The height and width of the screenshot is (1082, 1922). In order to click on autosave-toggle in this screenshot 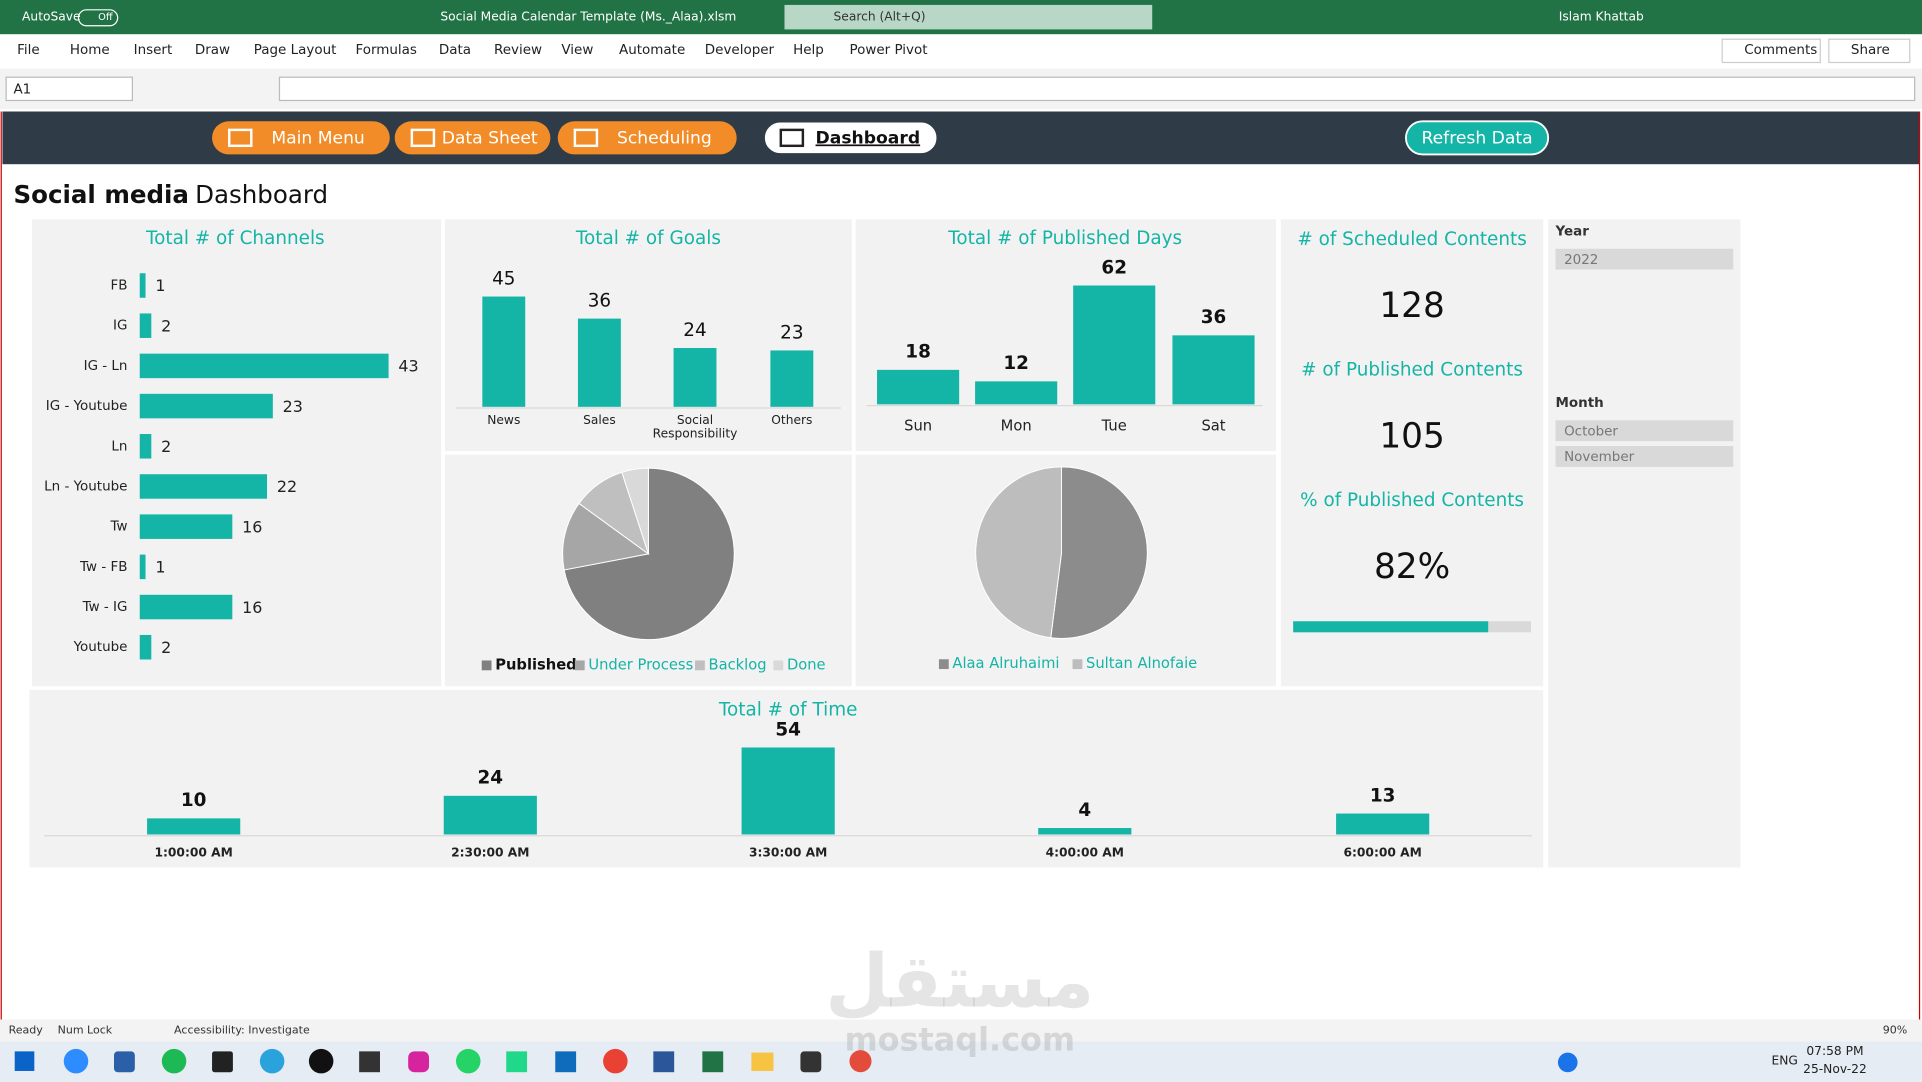, I will do `click(98, 18)`.